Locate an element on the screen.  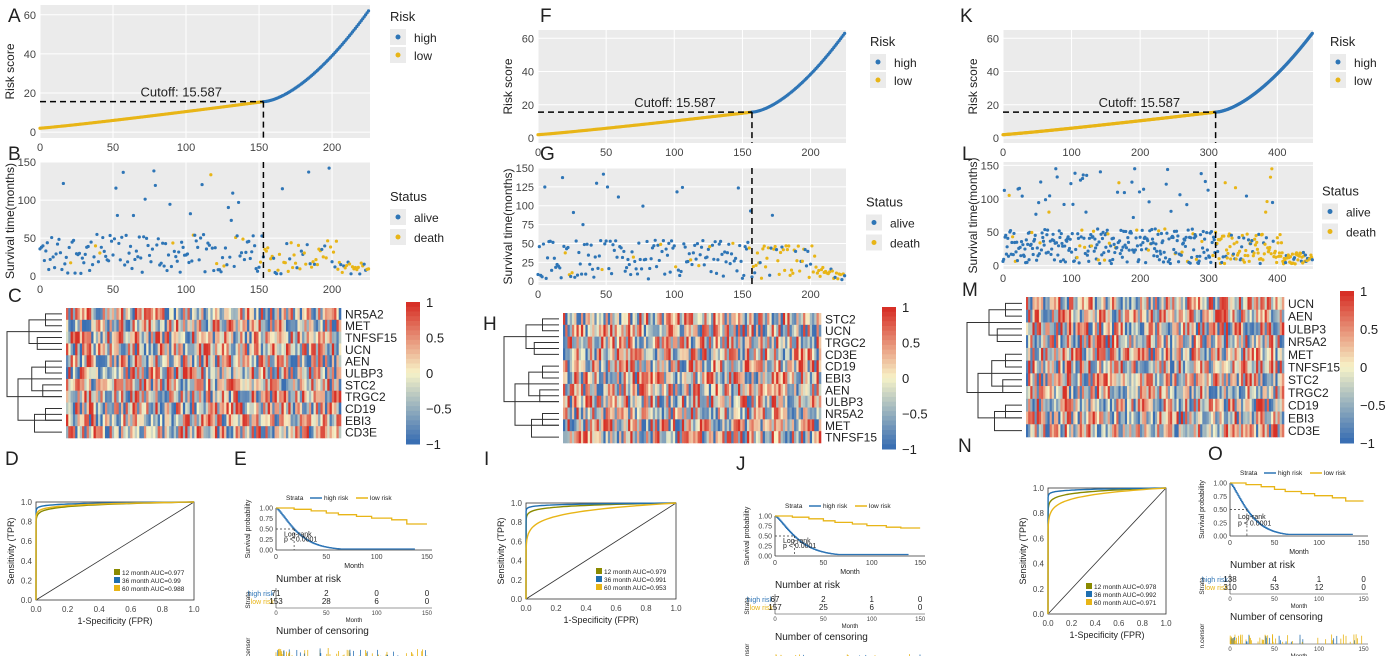
legend-low-dot is located at coordinates (878, 80).